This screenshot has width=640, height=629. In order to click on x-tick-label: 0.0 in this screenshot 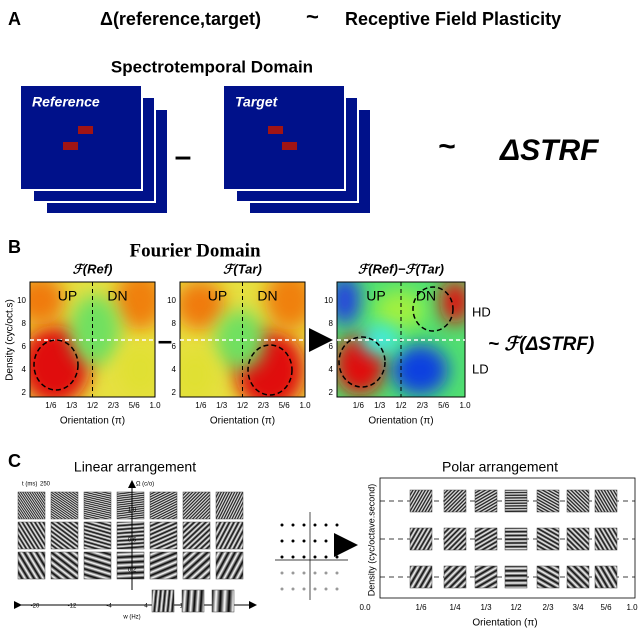, I will do `click(365, 607)`.